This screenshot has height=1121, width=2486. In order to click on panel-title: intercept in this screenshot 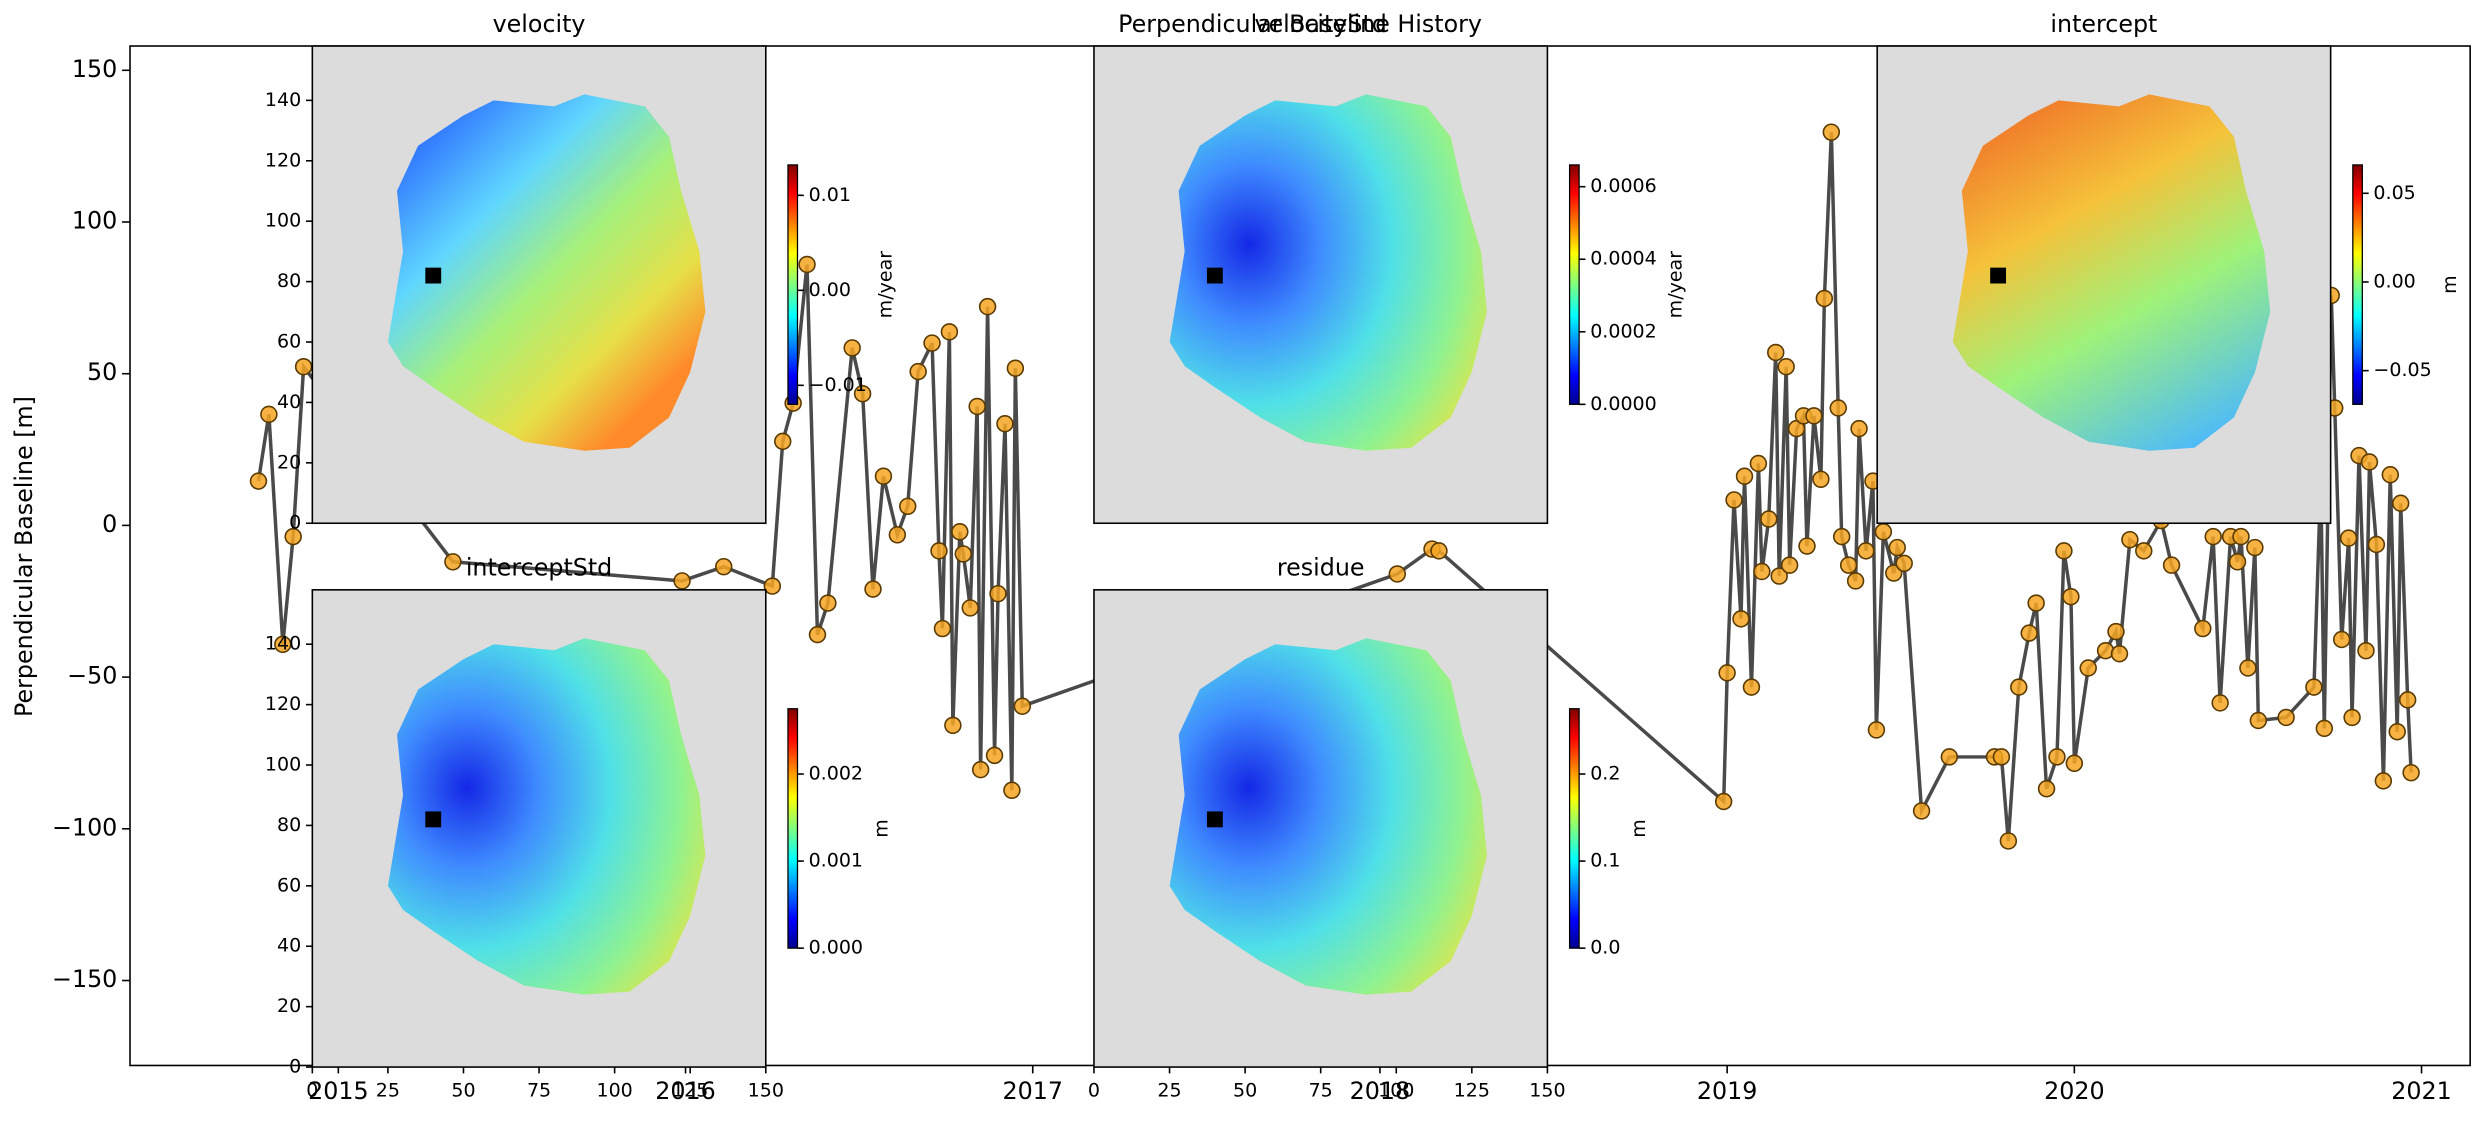, I will do `click(2103, 24)`.